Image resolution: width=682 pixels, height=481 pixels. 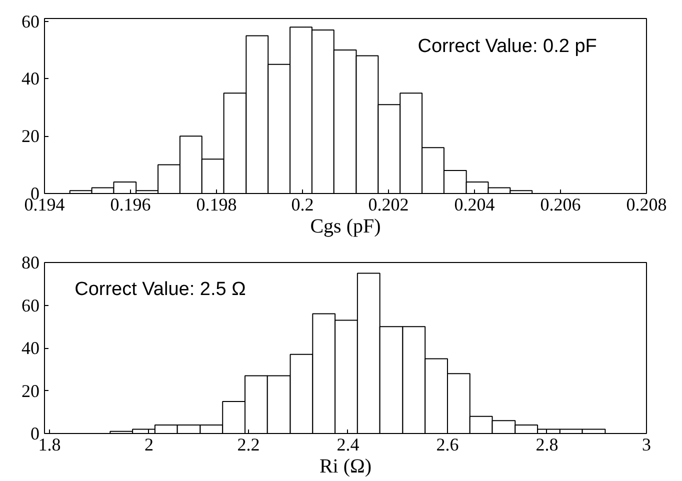 I want to click on x-tick-label: 2.2, so click(x=248, y=444).